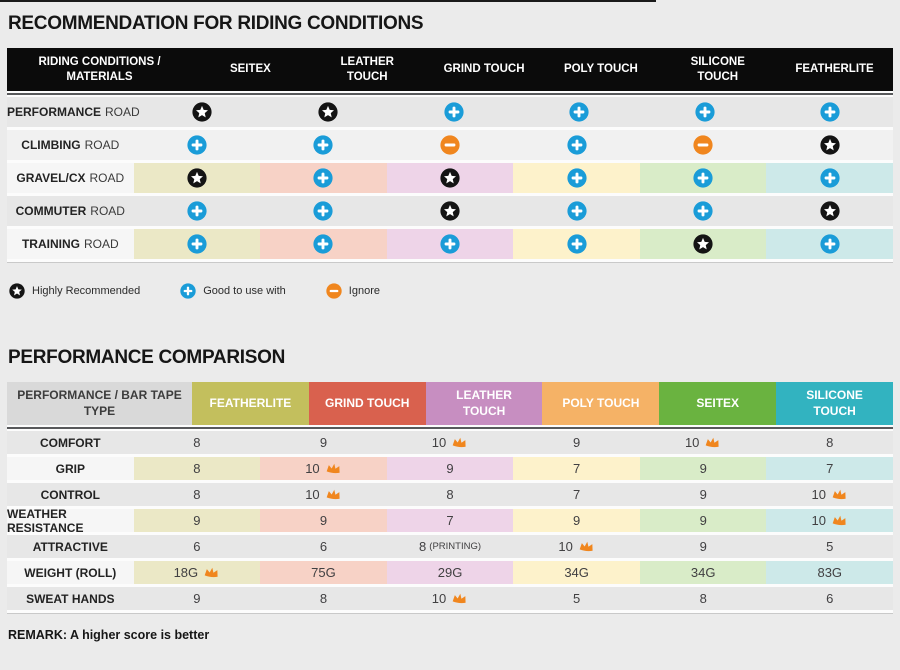 The width and height of the screenshot is (900, 670). What do you see at coordinates (450, 494) in the screenshot?
I see `performance-table-row: CONTROL 8 10 8 7 9 10` at bounding box center [450, 494].